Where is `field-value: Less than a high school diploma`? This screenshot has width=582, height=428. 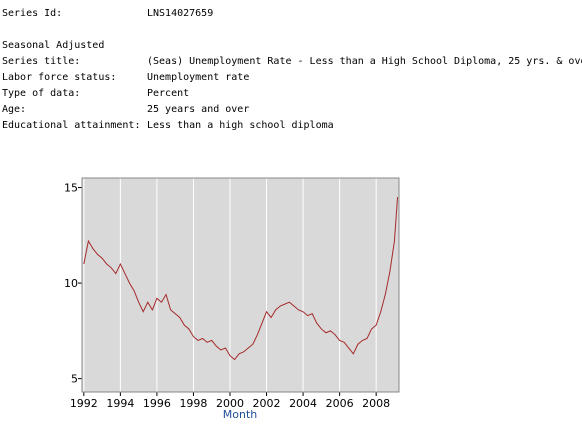 field-value: Less than a high school diploma is located at coordinates (240, 125).